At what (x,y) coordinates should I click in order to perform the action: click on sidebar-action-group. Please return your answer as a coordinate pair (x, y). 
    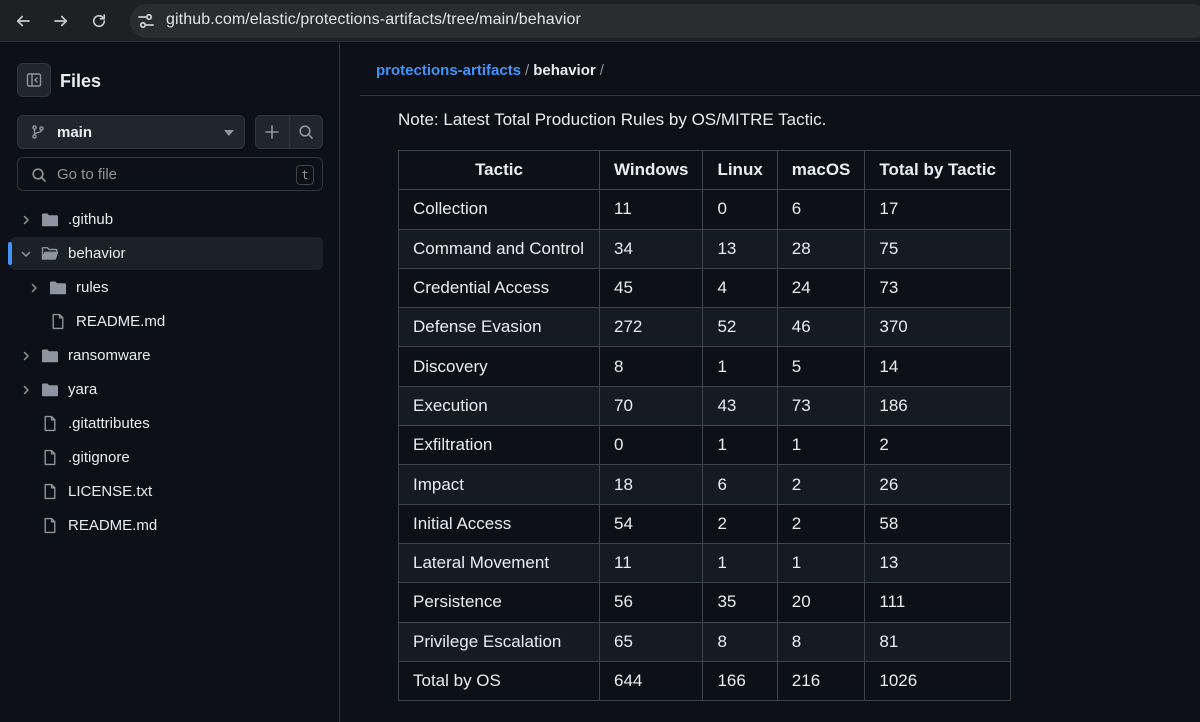
    Looking at the image, I should click on (289, 132).